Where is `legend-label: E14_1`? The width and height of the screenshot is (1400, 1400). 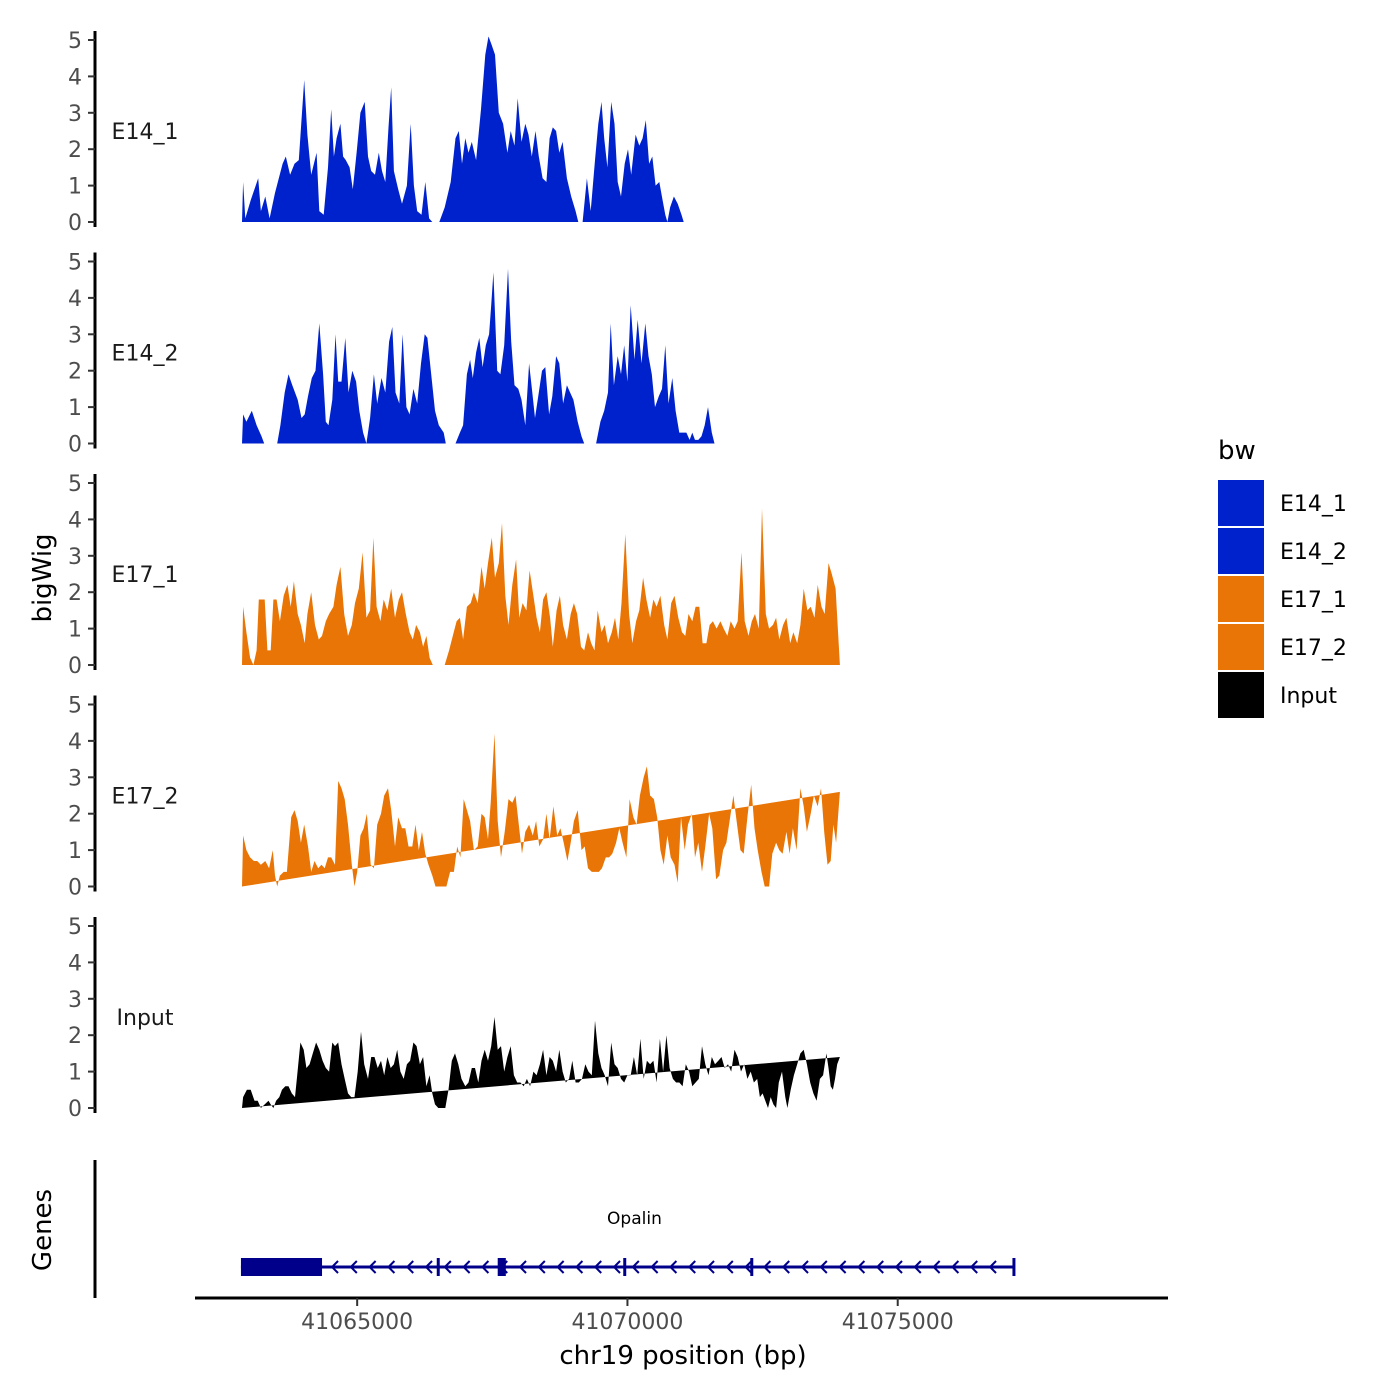 legend-label: E14_1 is located at coordinates (1313, 504).